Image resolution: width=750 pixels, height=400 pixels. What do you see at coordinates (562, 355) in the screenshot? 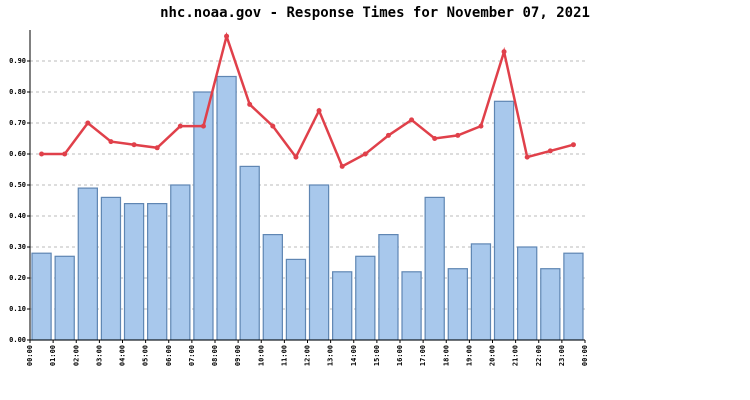
I see `x-tick-label: 23:00` at bounding box center [562, 355].